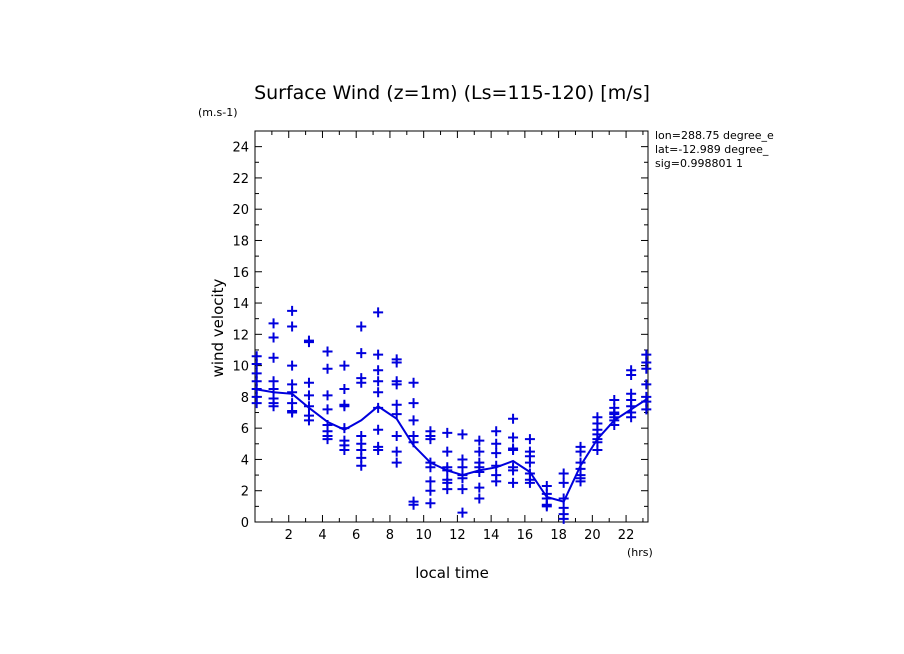  I want to click on y-tick-label: 20, so click(240, 210).